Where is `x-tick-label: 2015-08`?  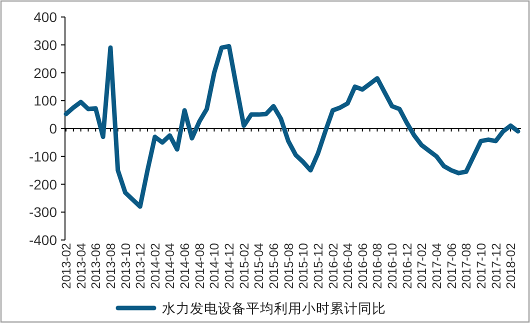 x-tick-label: 2015-08 is located at coordinates (289, 265).